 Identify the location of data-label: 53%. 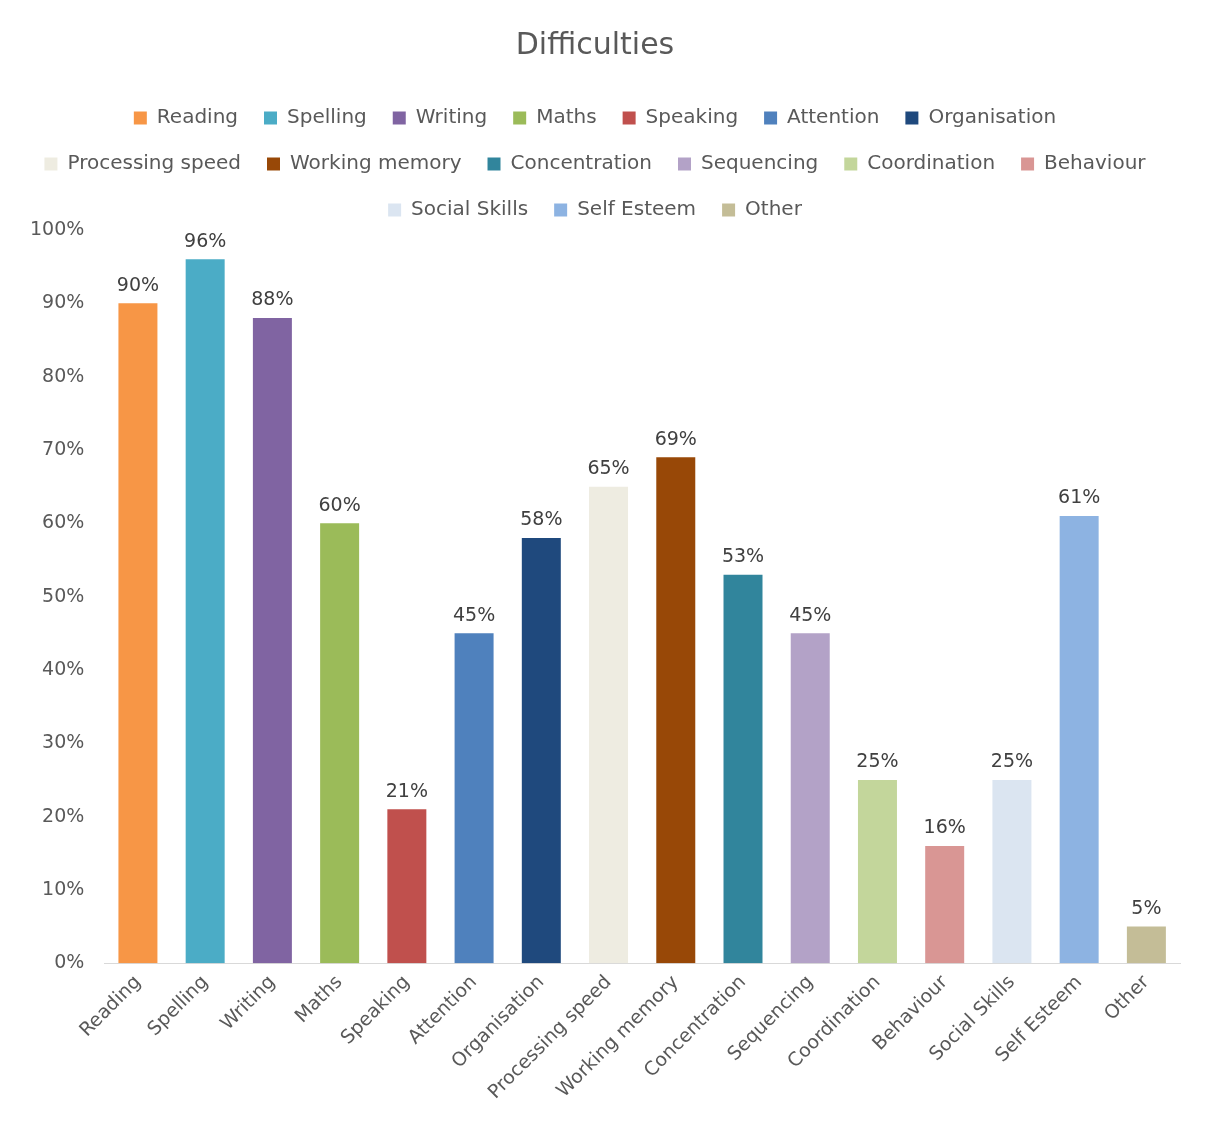
(743, 555).